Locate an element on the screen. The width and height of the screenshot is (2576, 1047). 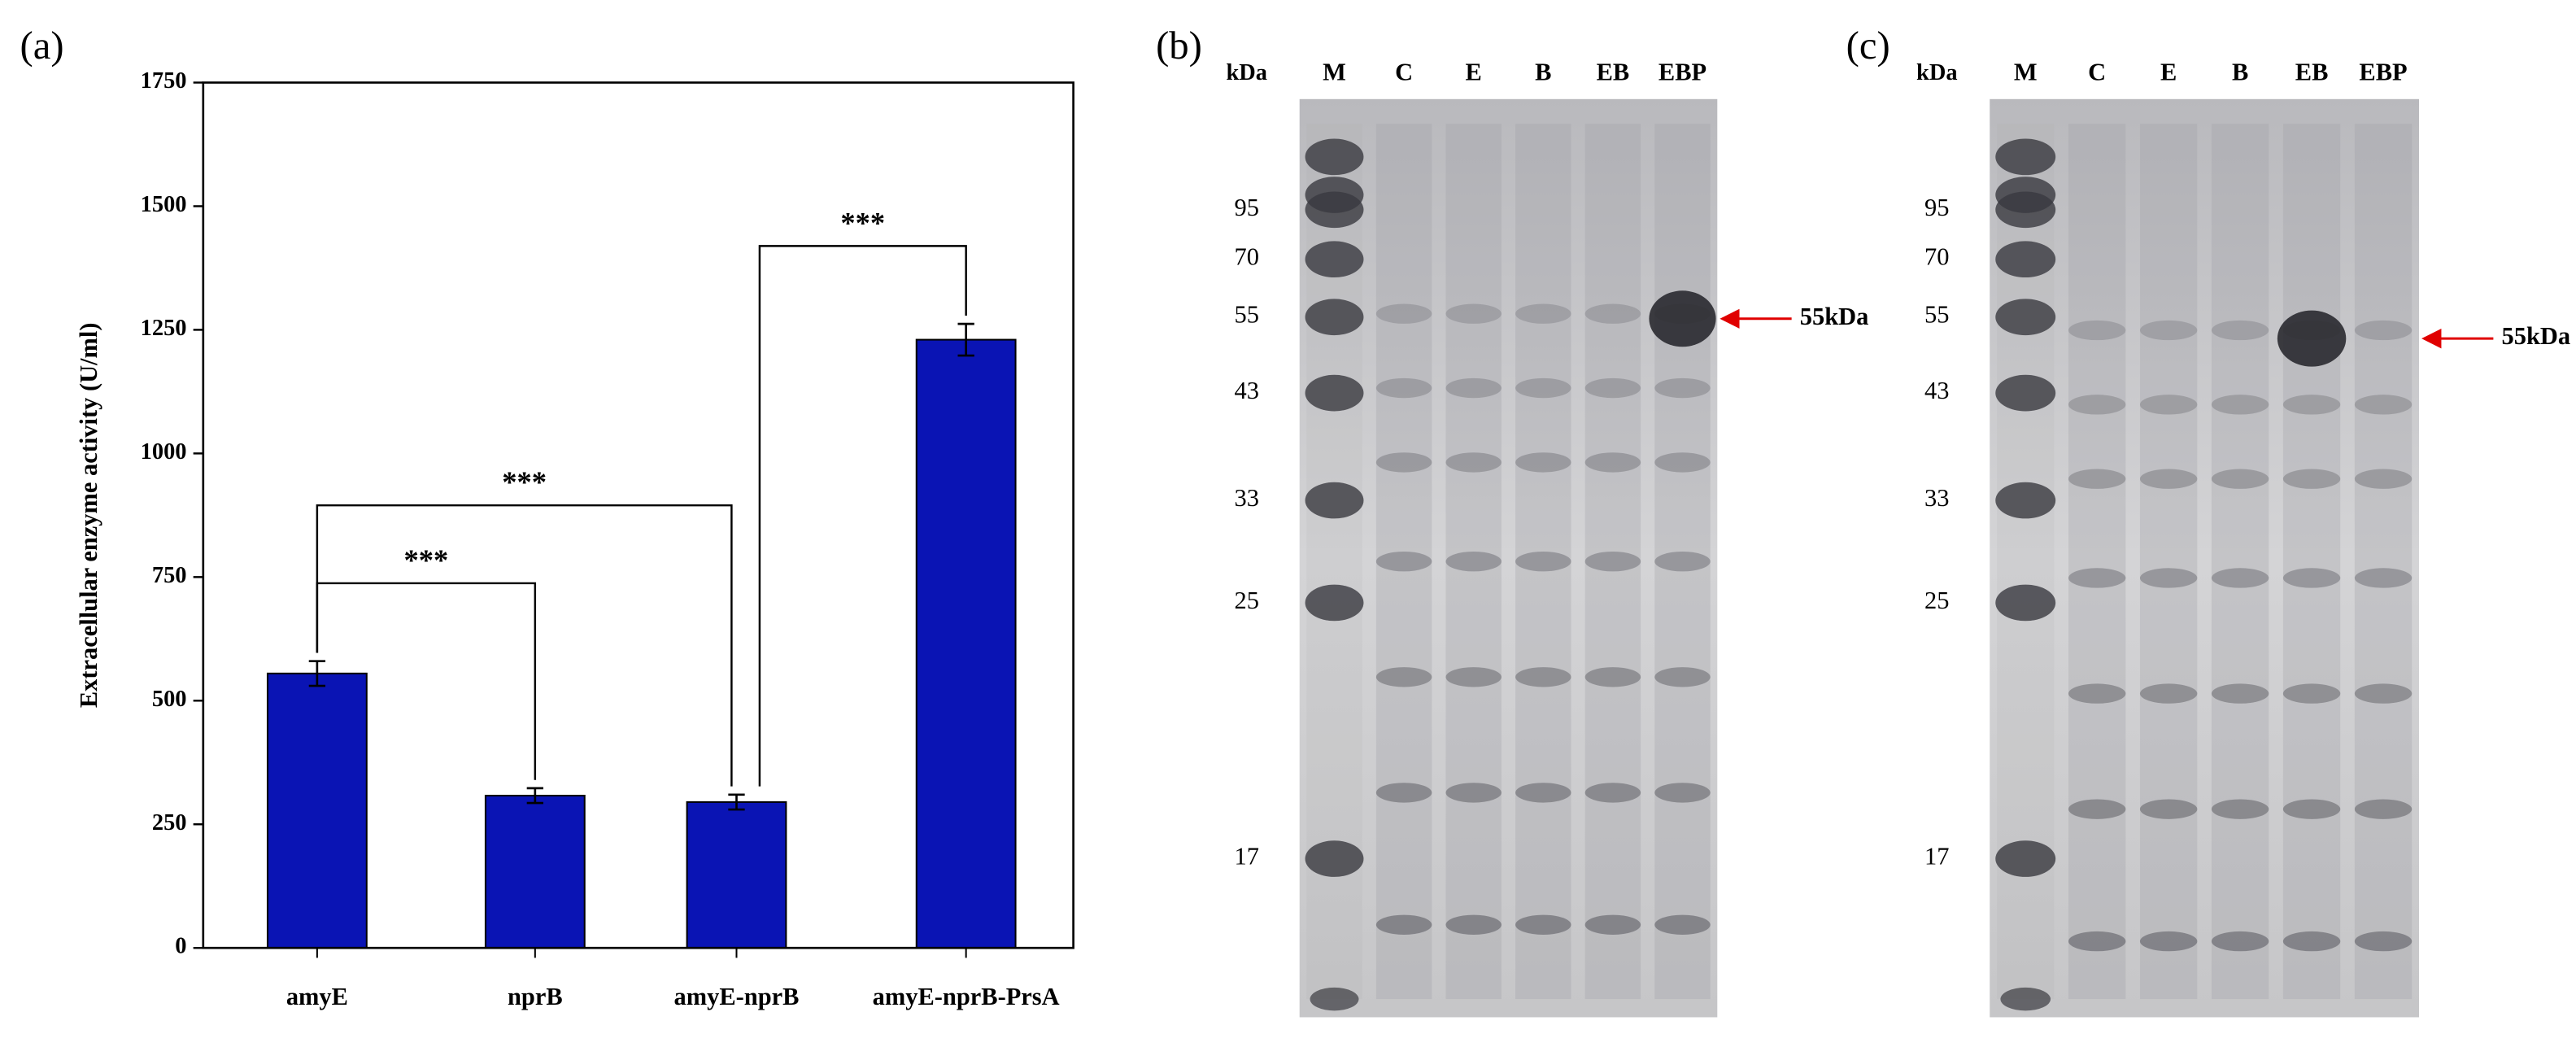
gel-background is located at coordinates (2205, 558).